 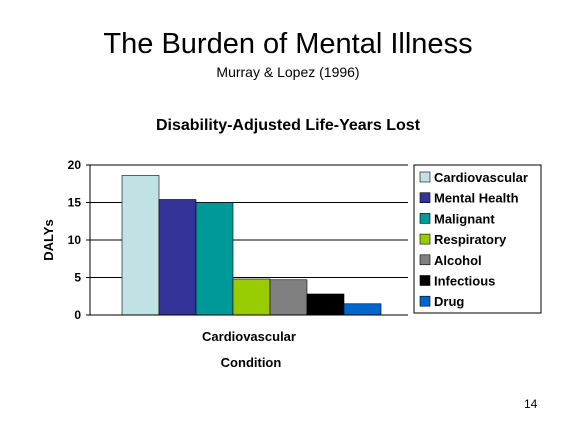 What do you see at coordinates (288, 72) in the screenshot?
I see `slide-subtitle: Murray & Lopez (1996)` at bounding box center [288, 72].